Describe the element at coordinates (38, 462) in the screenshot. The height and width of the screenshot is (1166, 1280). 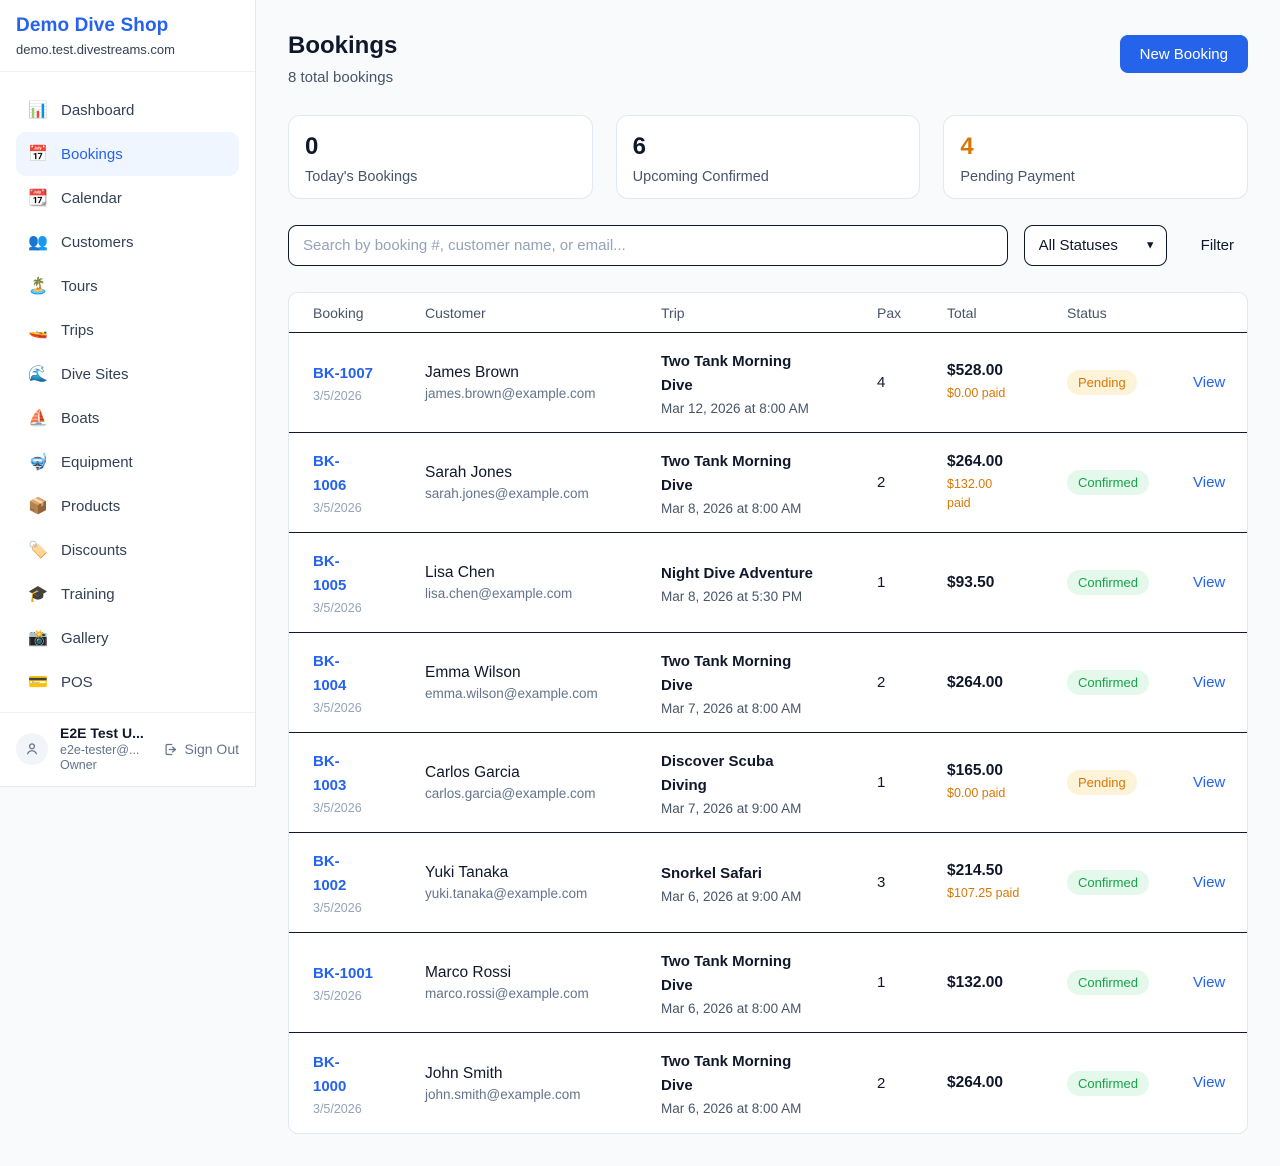
I see `equipment-mask-icon: 🤿` at that location.